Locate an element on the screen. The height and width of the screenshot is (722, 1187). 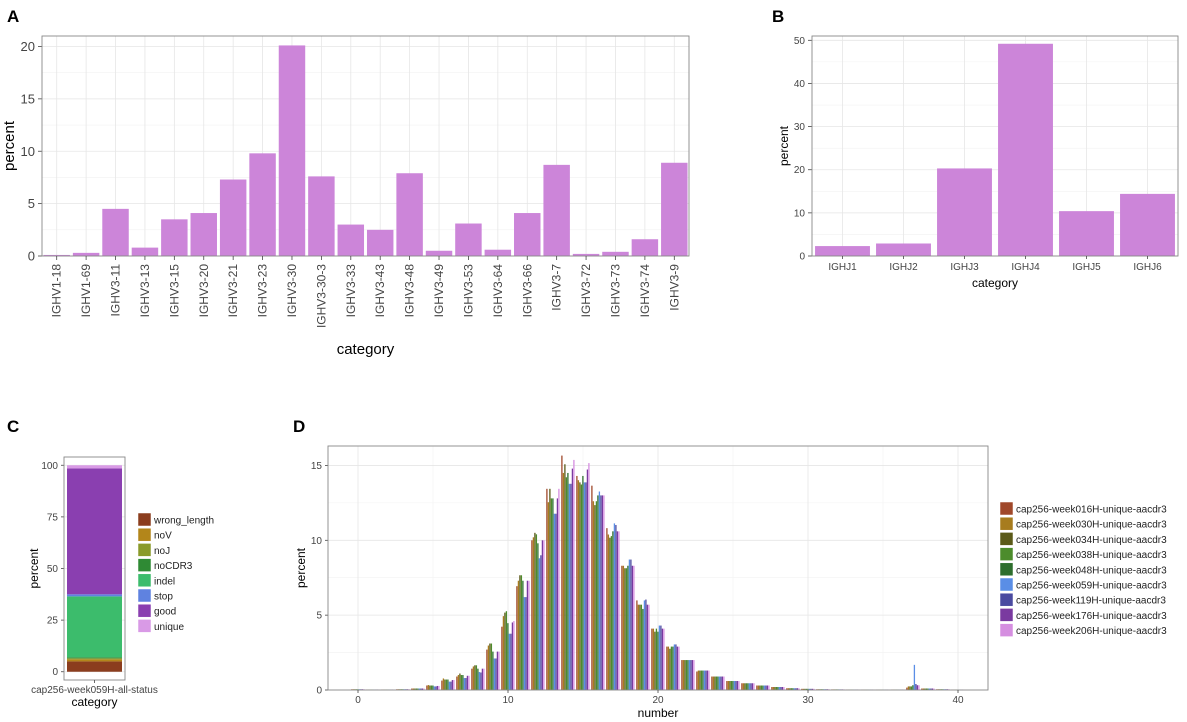
panel-label-b: B is located at coordinates (778, 16).